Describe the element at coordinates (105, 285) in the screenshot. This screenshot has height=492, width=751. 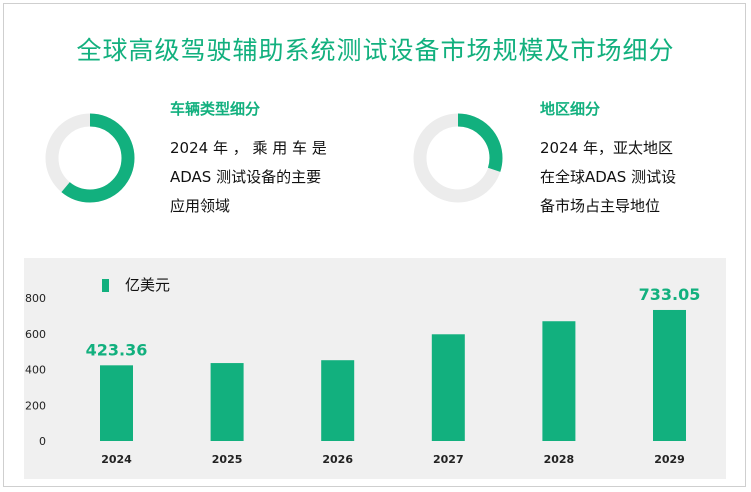
I see `legend-swatch` at that location.